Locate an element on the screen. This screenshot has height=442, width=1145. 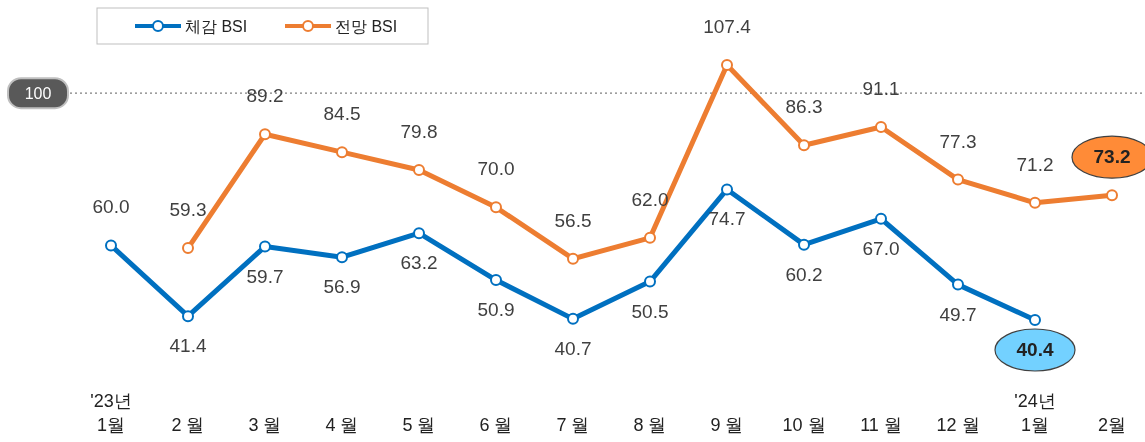
legend-label: 체감 BSI is located at coordinates (216, 26).